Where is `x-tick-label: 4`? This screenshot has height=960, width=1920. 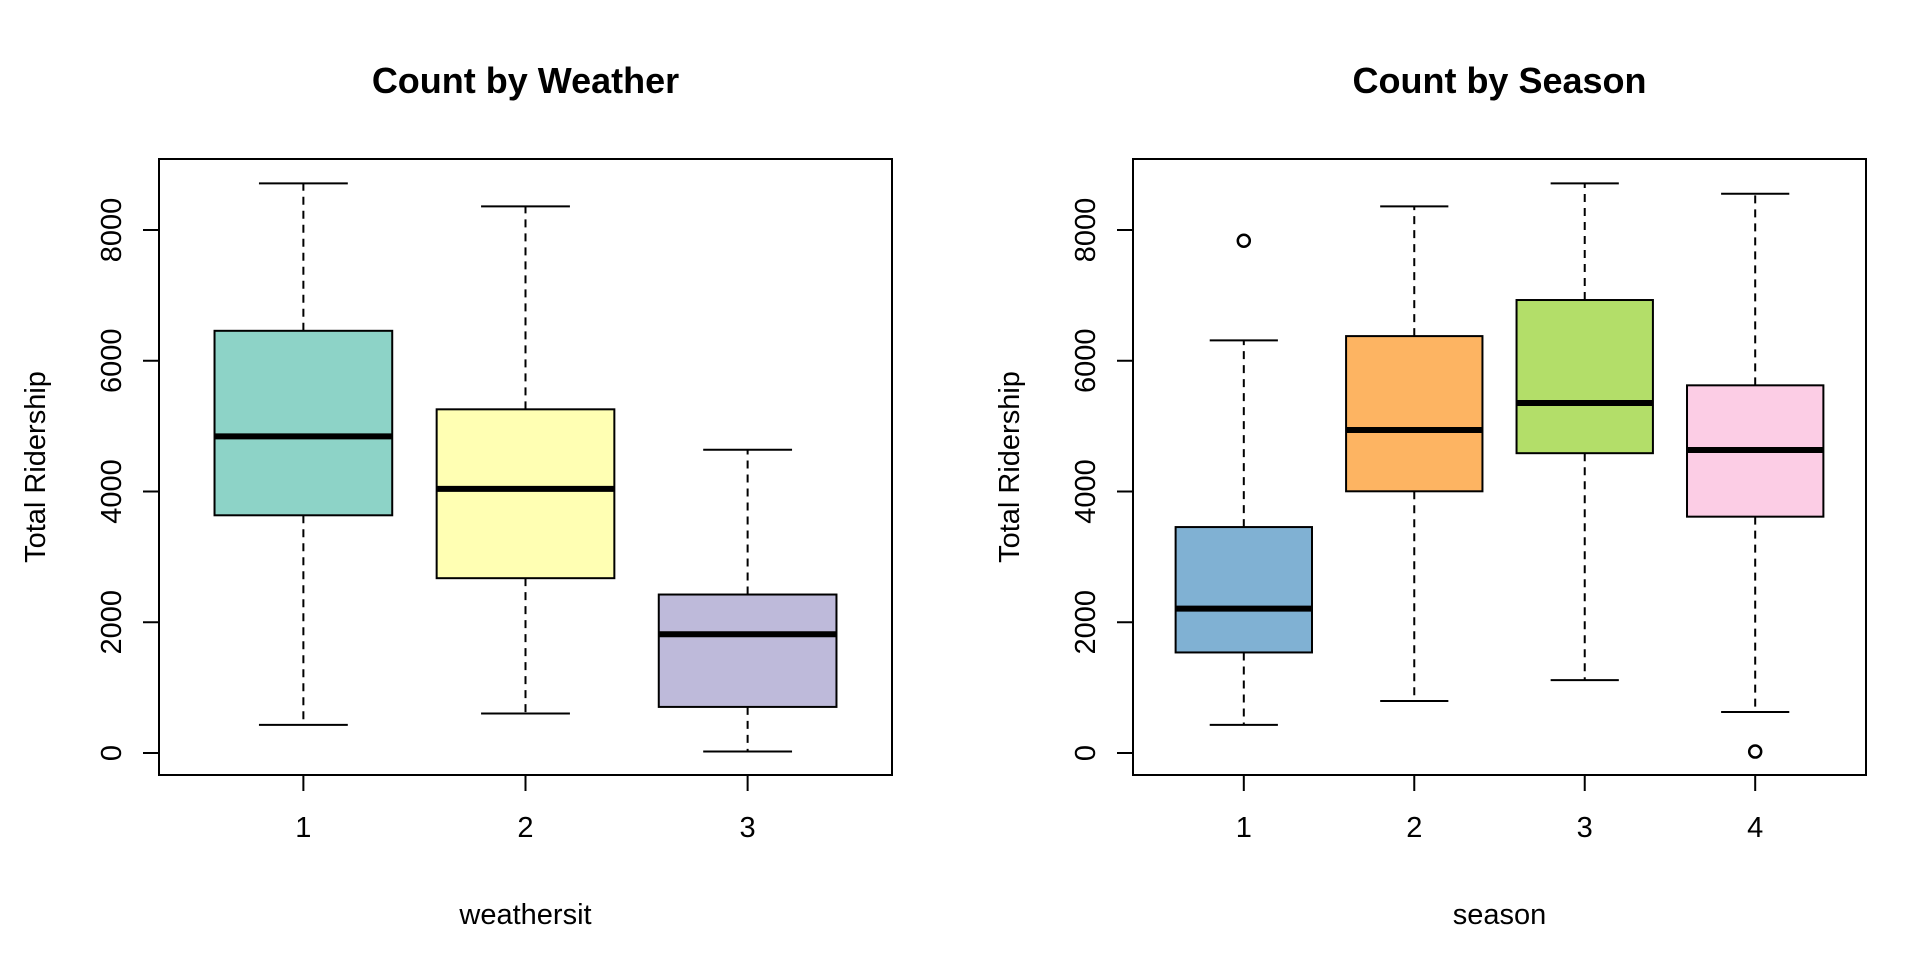 x-tick-label: 4 is located at coordinates (1755, 828).